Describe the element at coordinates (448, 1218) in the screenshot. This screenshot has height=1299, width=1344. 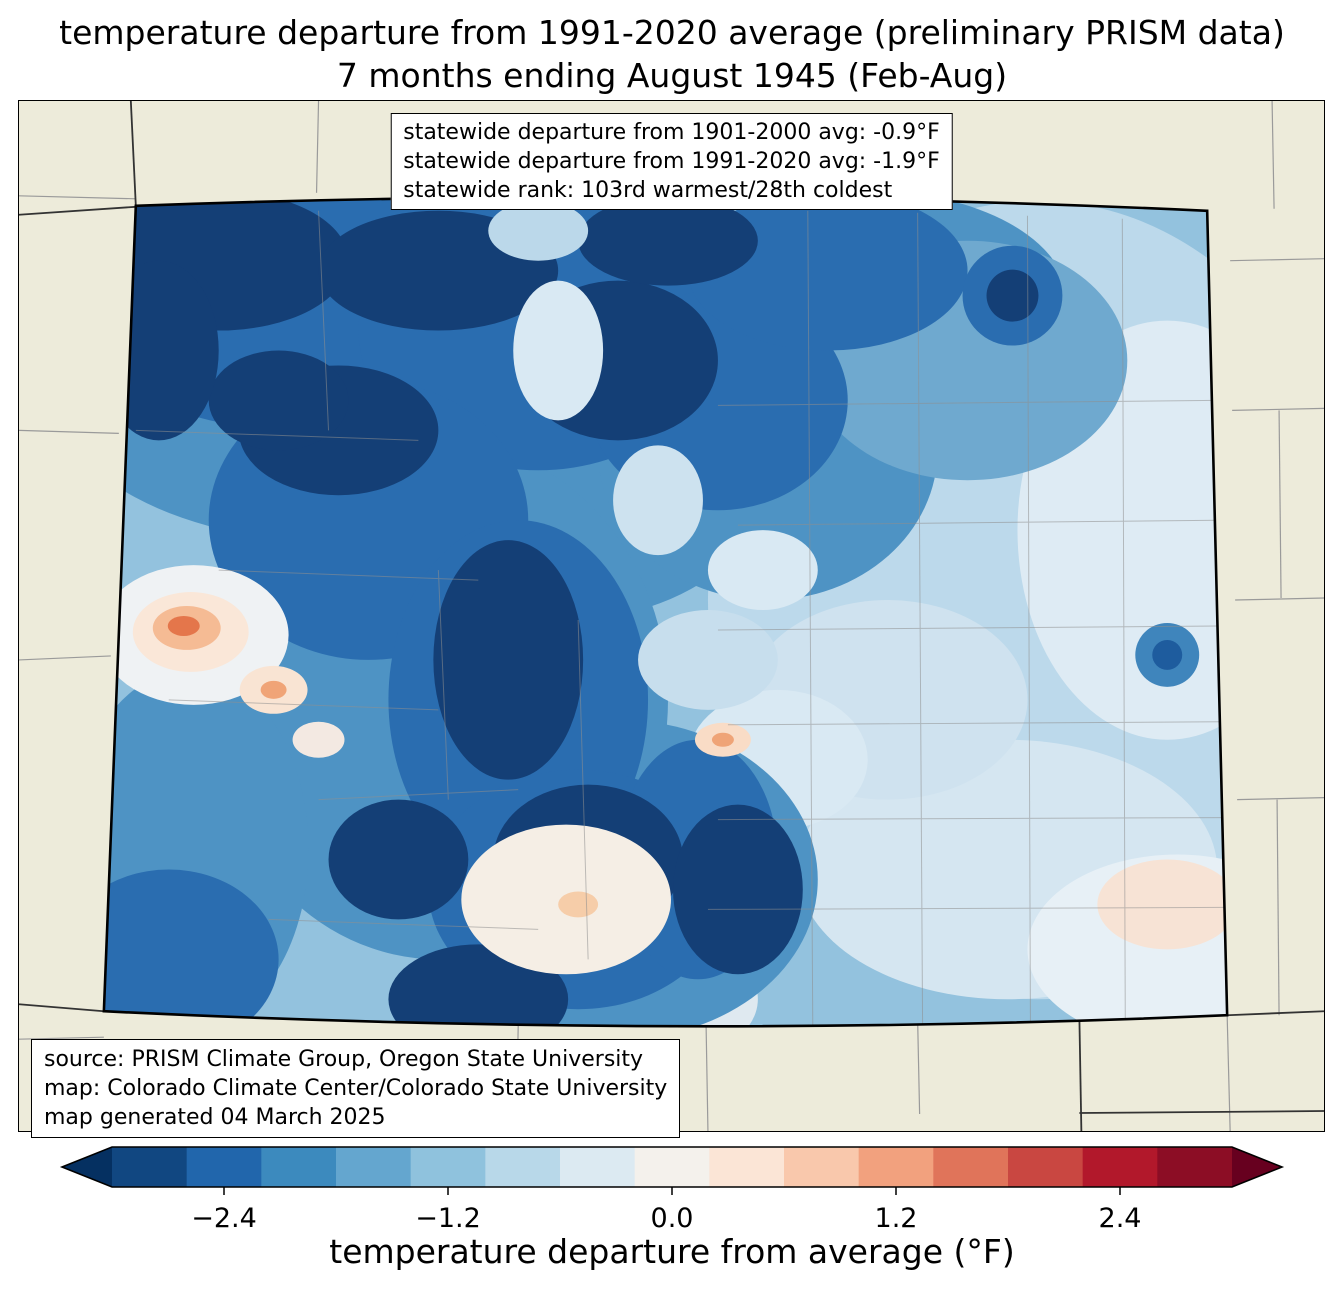
I see `colorbar-tick-label: −1.2` at that location.